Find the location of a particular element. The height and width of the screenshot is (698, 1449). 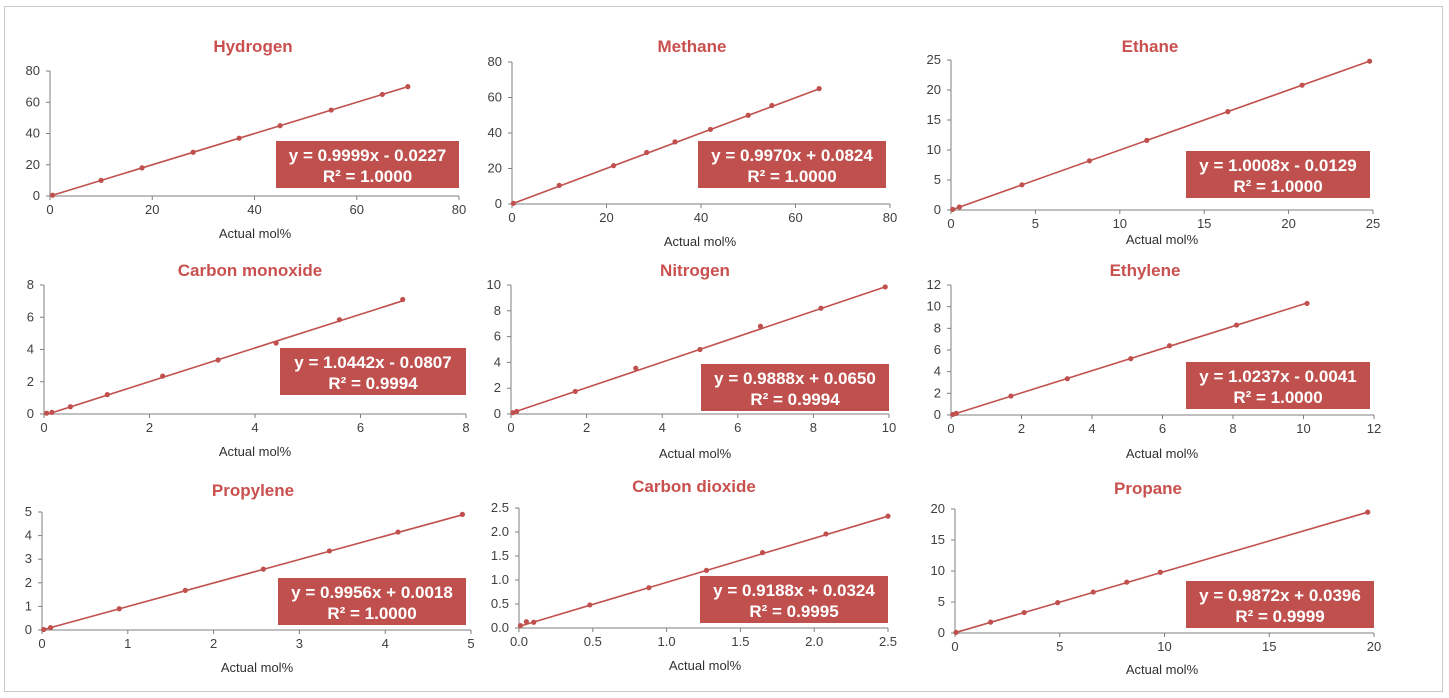

x-tick-label: 0.5 is located at coordinates (593, 641).